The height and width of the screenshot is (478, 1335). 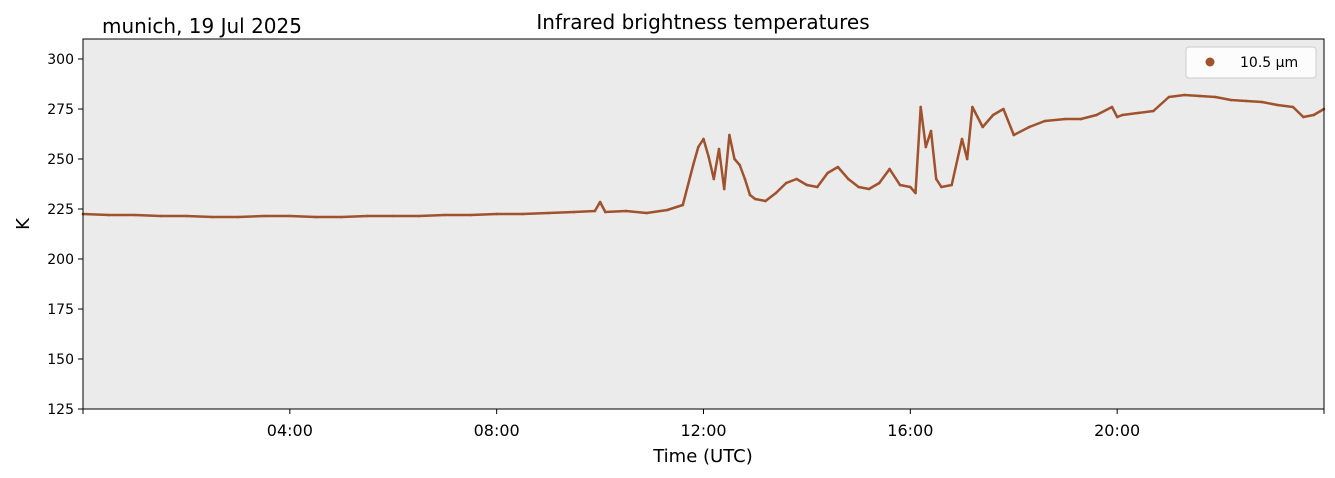 What do you see at coordinates (65, 235) in the screenshot?
I see `y-axis: 125 150 175 200 225 250 275 300` at bounding box center [65, 235].